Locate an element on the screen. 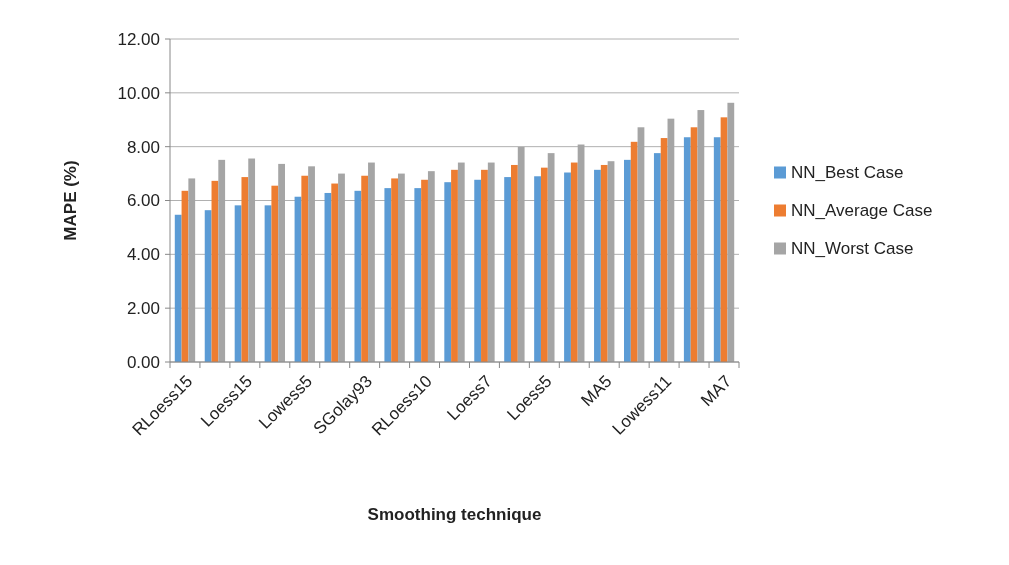  y-tick-label: 2.00 is located at coordinates (143, 309).